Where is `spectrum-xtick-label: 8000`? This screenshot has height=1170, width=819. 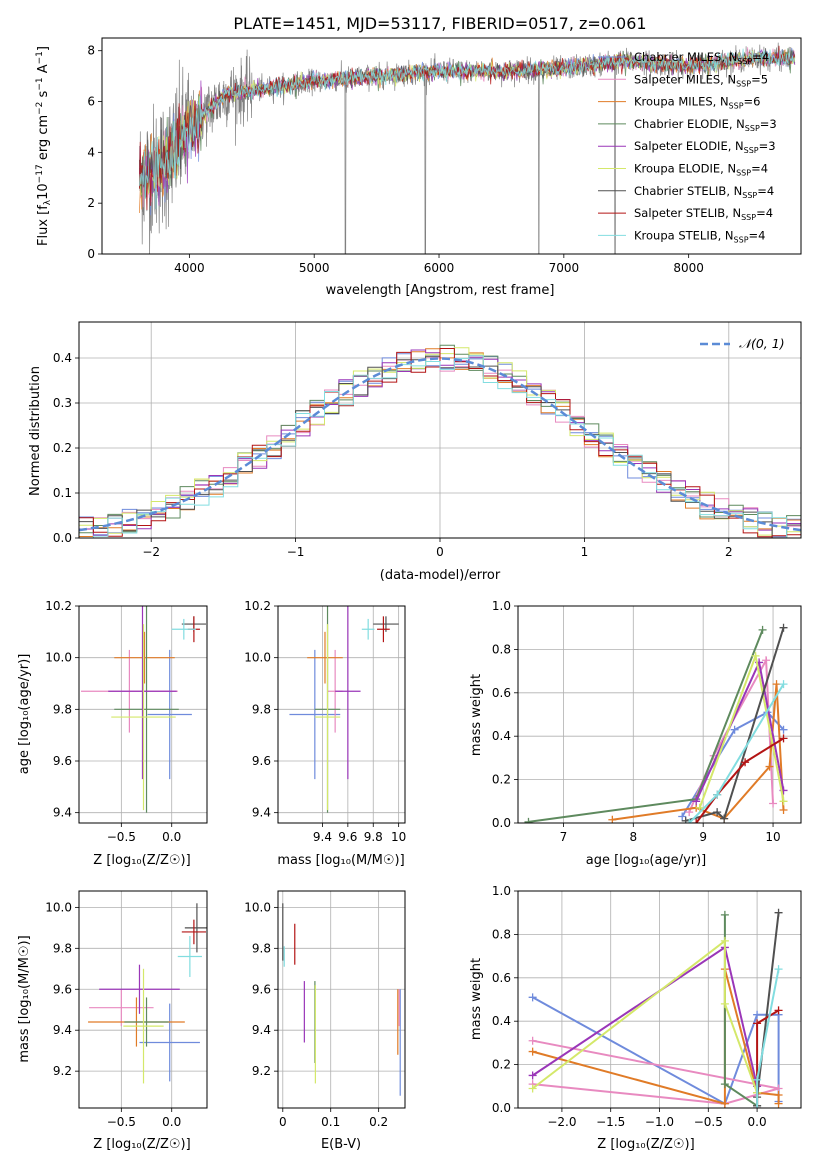 spectrum-xtick-label: 8000 is located at coordinates (688, 268).